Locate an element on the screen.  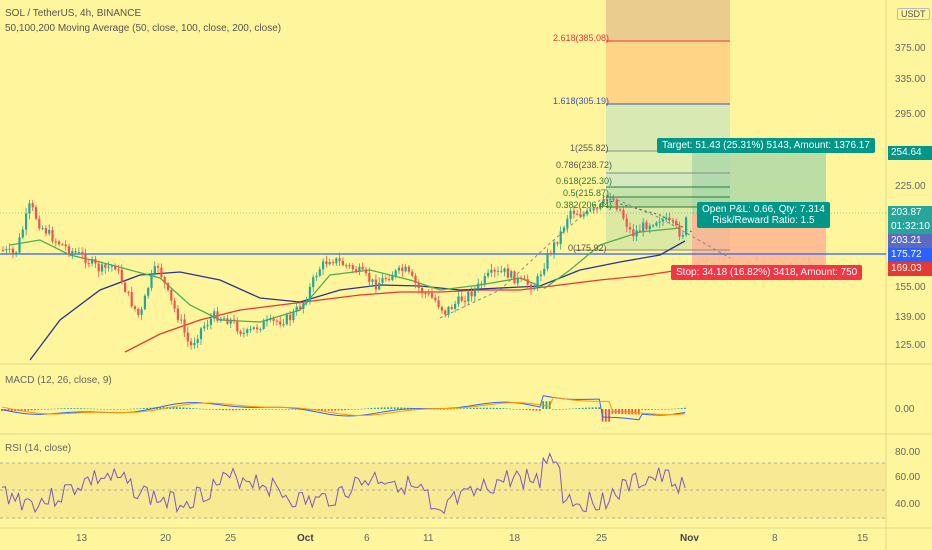
macd-label: MACD (12, 26, close, 9) is located at coordinates (58, 380).